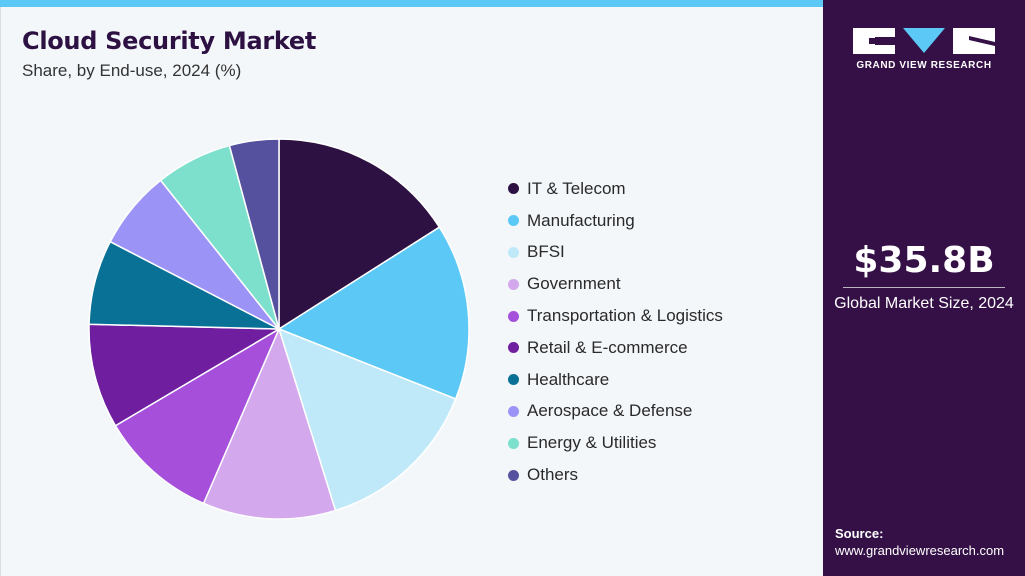 The width and height of the screenshot is (1025, 576). I want to click on legend-label: BFSI, so click(546, 252).